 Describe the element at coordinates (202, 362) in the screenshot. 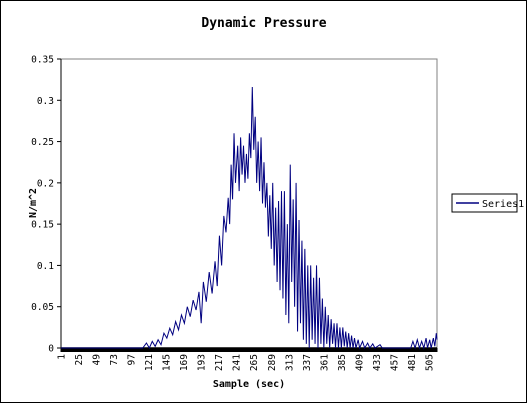

I see `x-tick-label: 193` at that location.